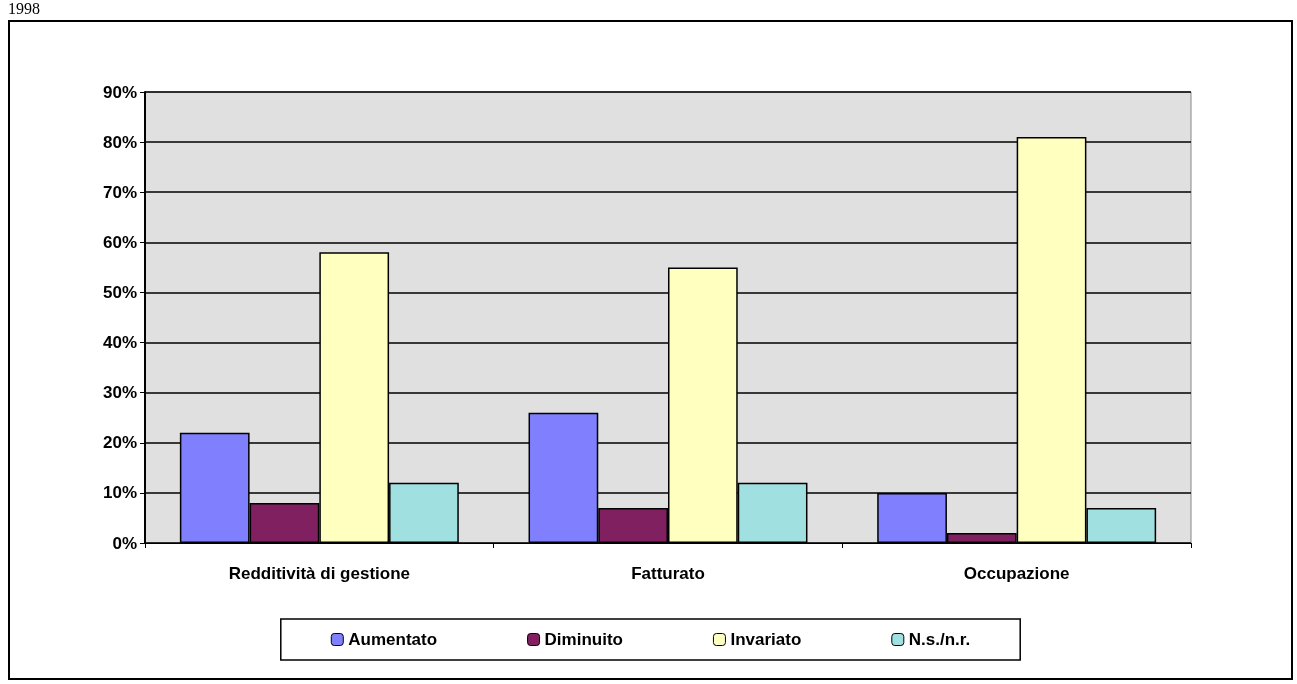 Image resolution: width=1297 pixels, height=684 pixels. Describe the element at coordinates (119, 343) in the screenshot. I see `y-tick-label: 40%` at that location.